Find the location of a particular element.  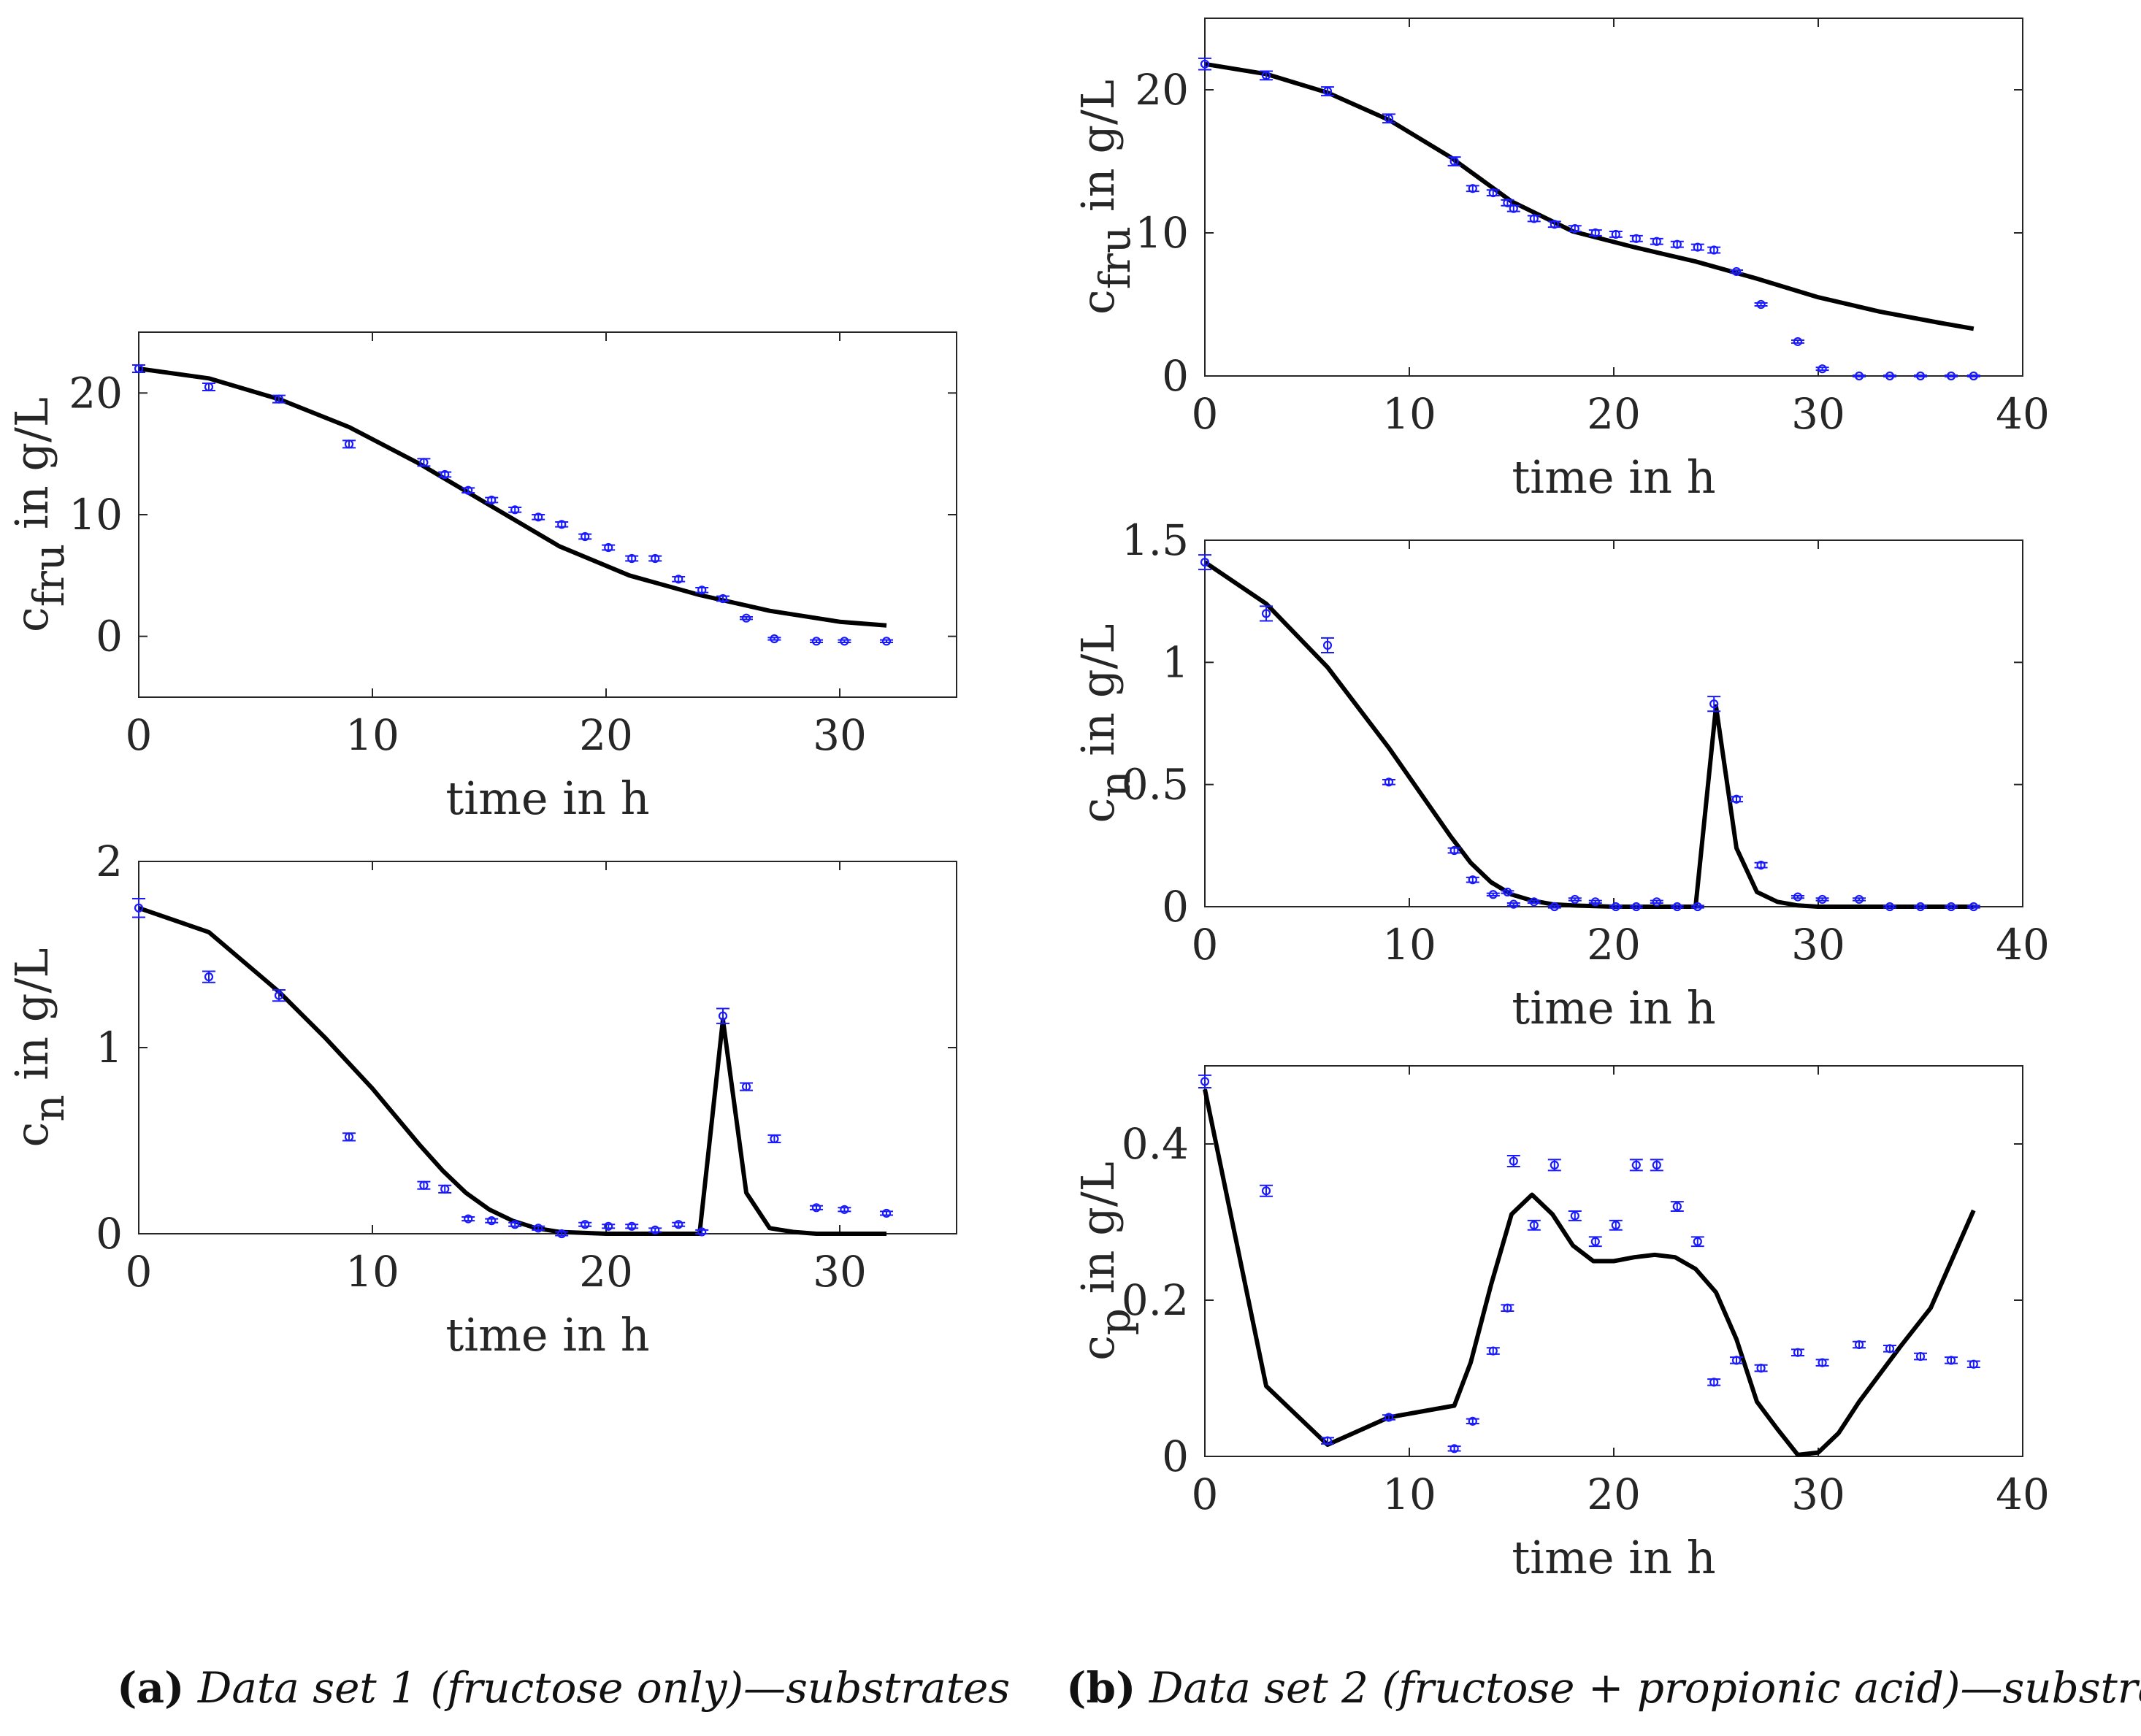

y-tick-label: 10 is located at coordinates (1162, 233).